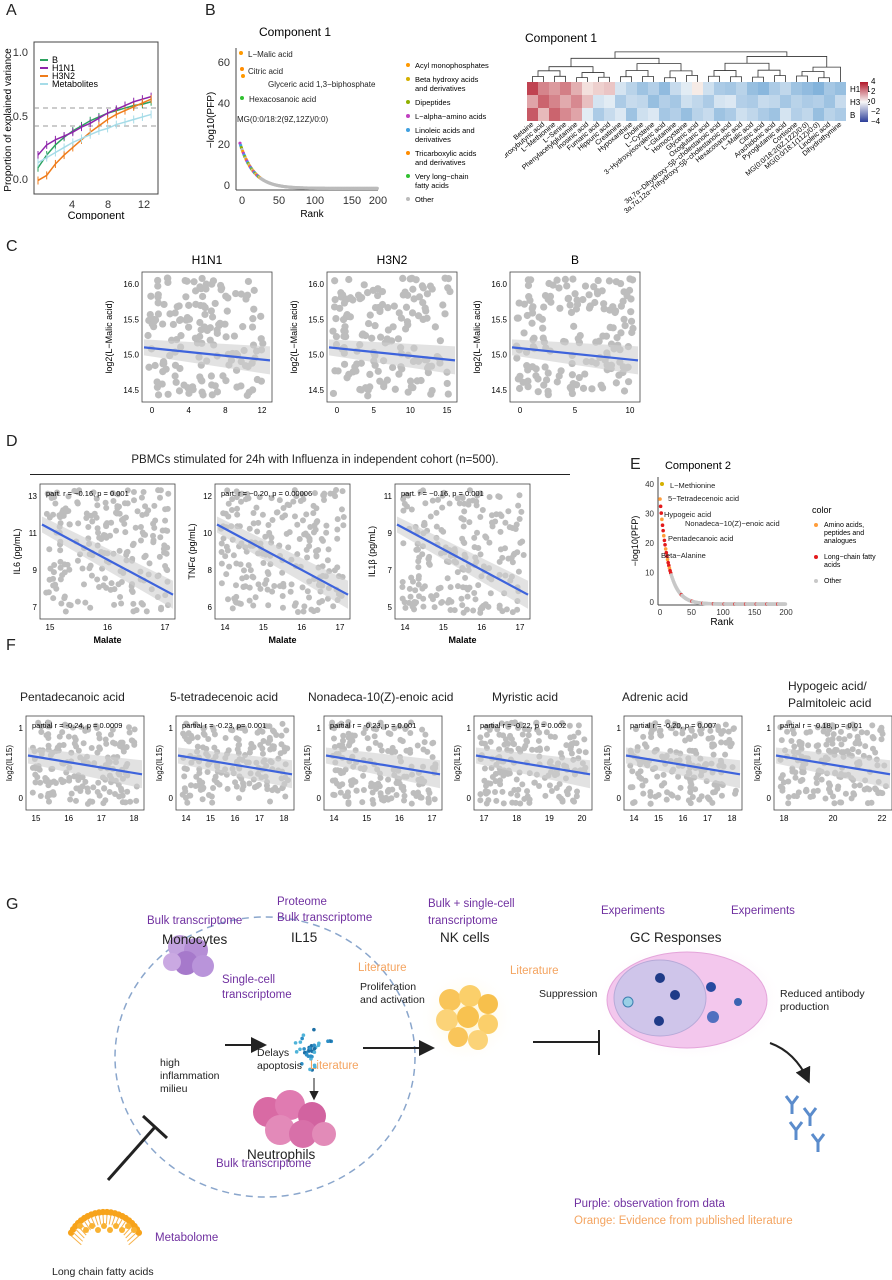 Image resolution: width=892 pixels, height=1280 pixels. Describe the element at coordinates (187, 1238) in the screenshot. I see `g-metabolome: Metabolome` at that location.